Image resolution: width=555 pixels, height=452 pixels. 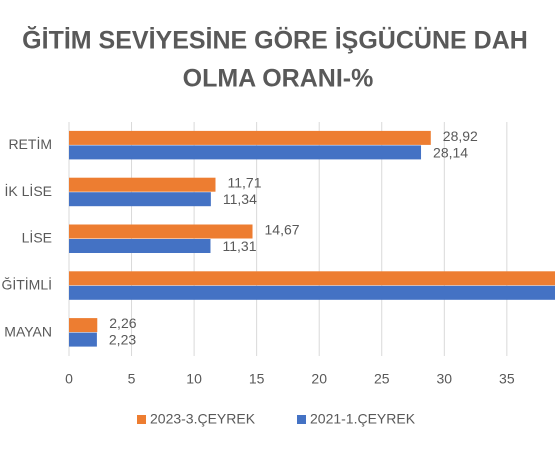 What do you see at coordinates (445, 379) in the screenshot?
I see `x-tick-label: 30` at bounding box center [445, 379].